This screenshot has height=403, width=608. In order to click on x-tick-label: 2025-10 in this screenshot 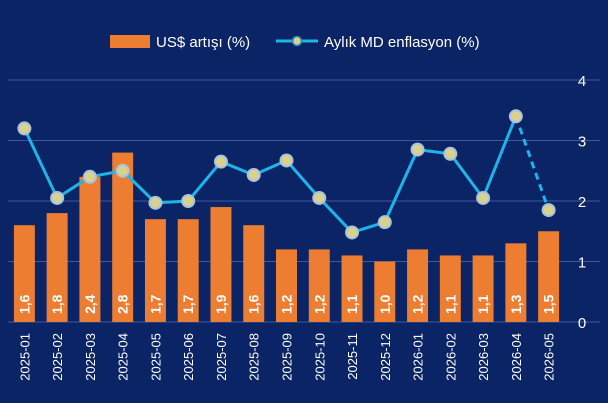, I will do `click(319, 357)`.